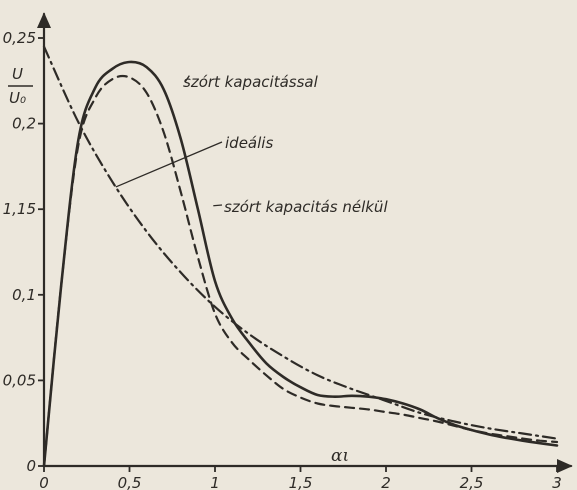 This screenshot has width=577, height=490. Describe the element at coordinates (24, 124) in the screenshot. I see `y-tick-label: 0,2` at that location.